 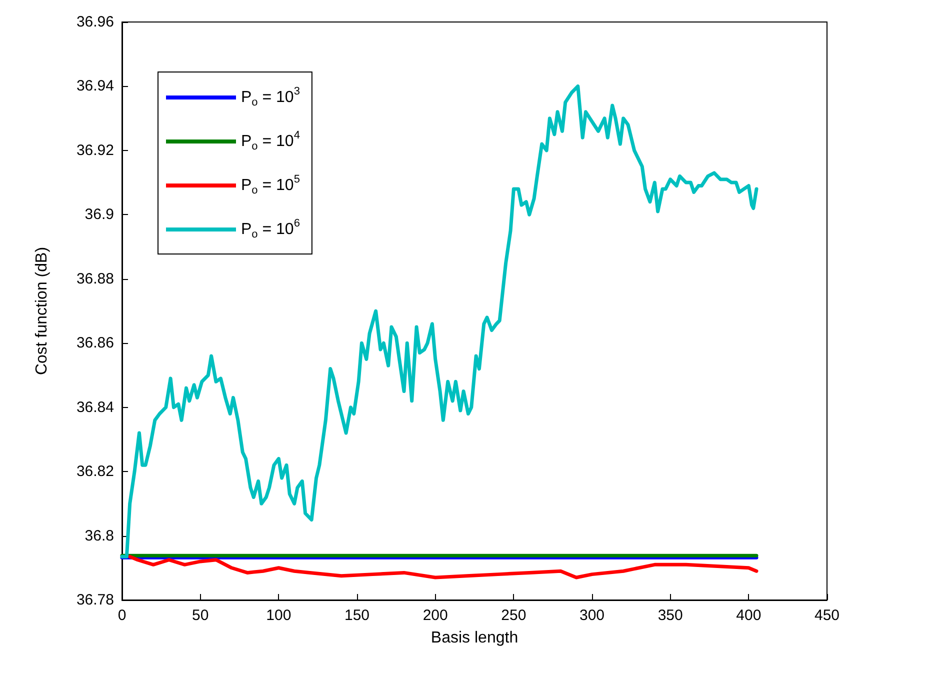 What do you see at coordinates (474, 638) in the screenshot?
I see `x-axis-title: Basis length` at bounding box center [474, 638].